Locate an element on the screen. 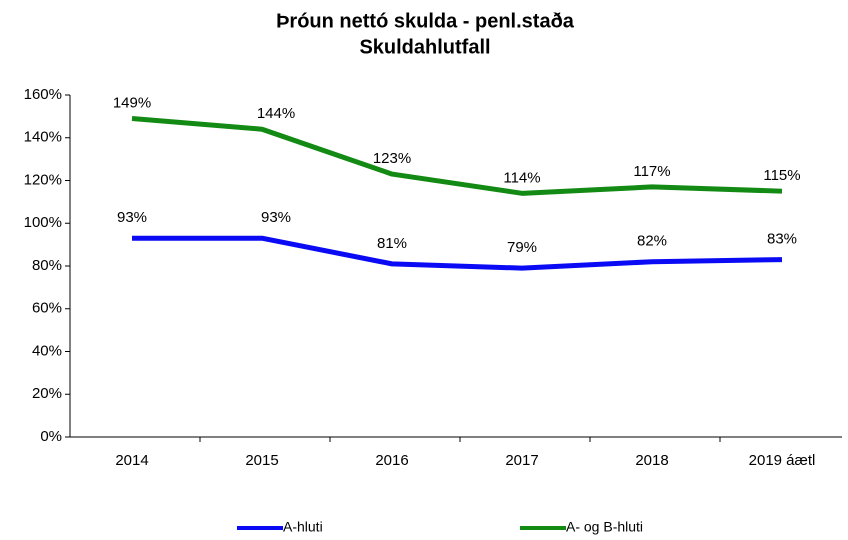 This screenshot has width=848, height=540. chart-title: Þróun nettó skulda - penl.staða is located at coordinates (425, 21).